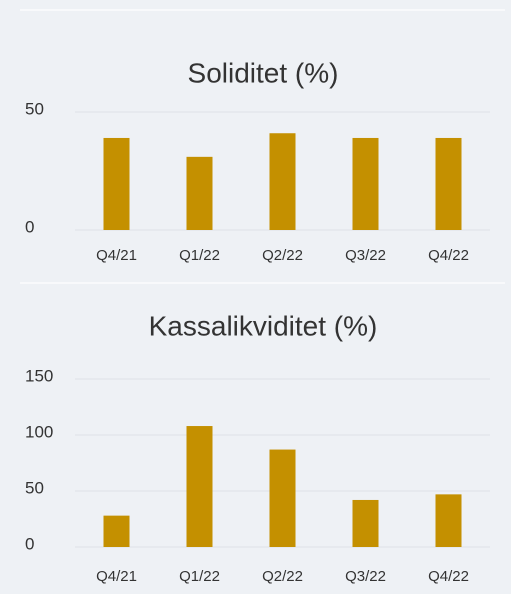 The width and height of the screenshot is (511, 594). What do you see at coordinates (39, 431) in the screenshot?
I see `y-tick-label: 100` at bounding box center [39, 431].